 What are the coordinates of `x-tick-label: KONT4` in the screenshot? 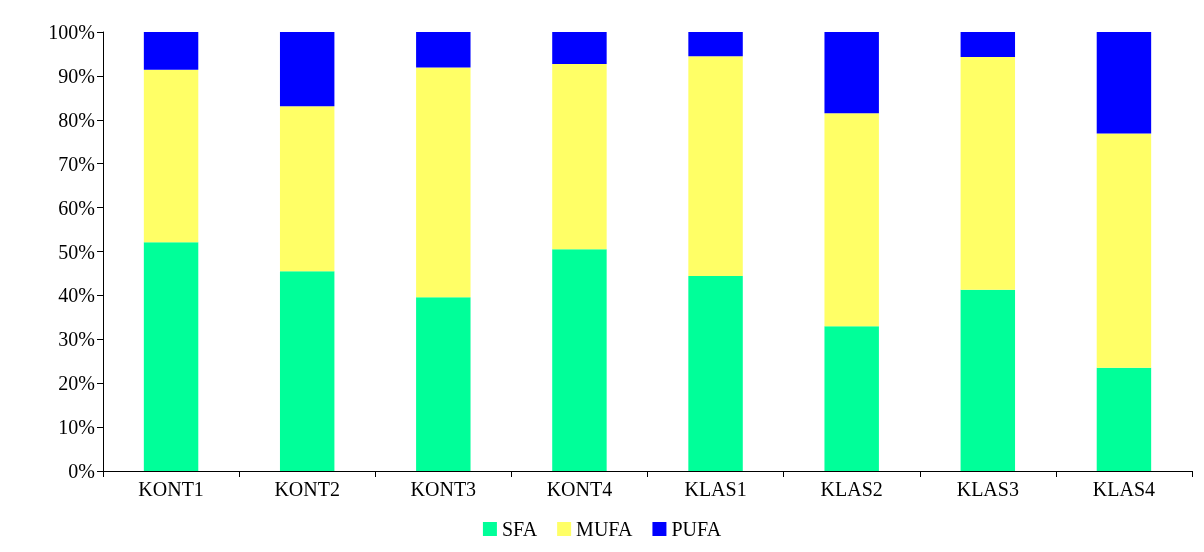 It's located at (579, 489).